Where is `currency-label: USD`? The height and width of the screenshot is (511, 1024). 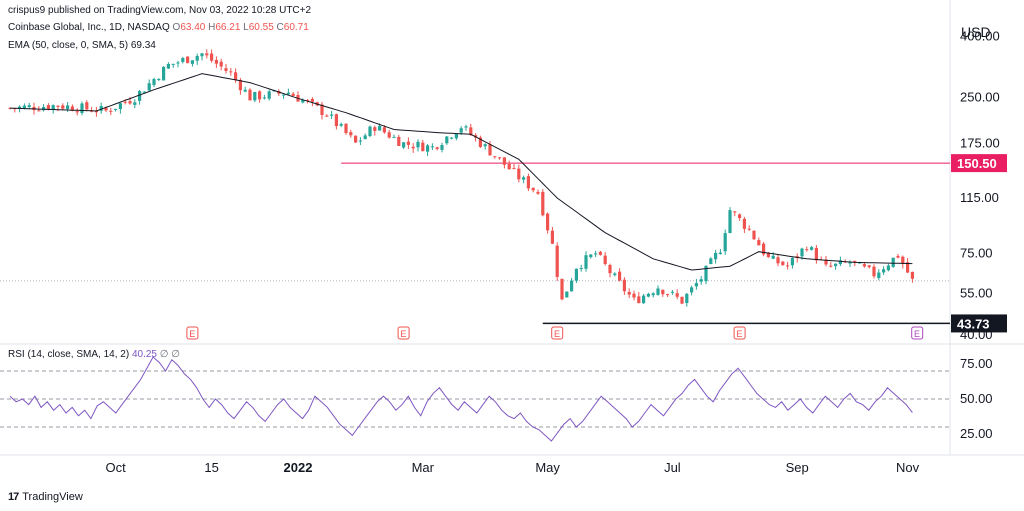 currency-label: USD is located at coordinates (976, 32).